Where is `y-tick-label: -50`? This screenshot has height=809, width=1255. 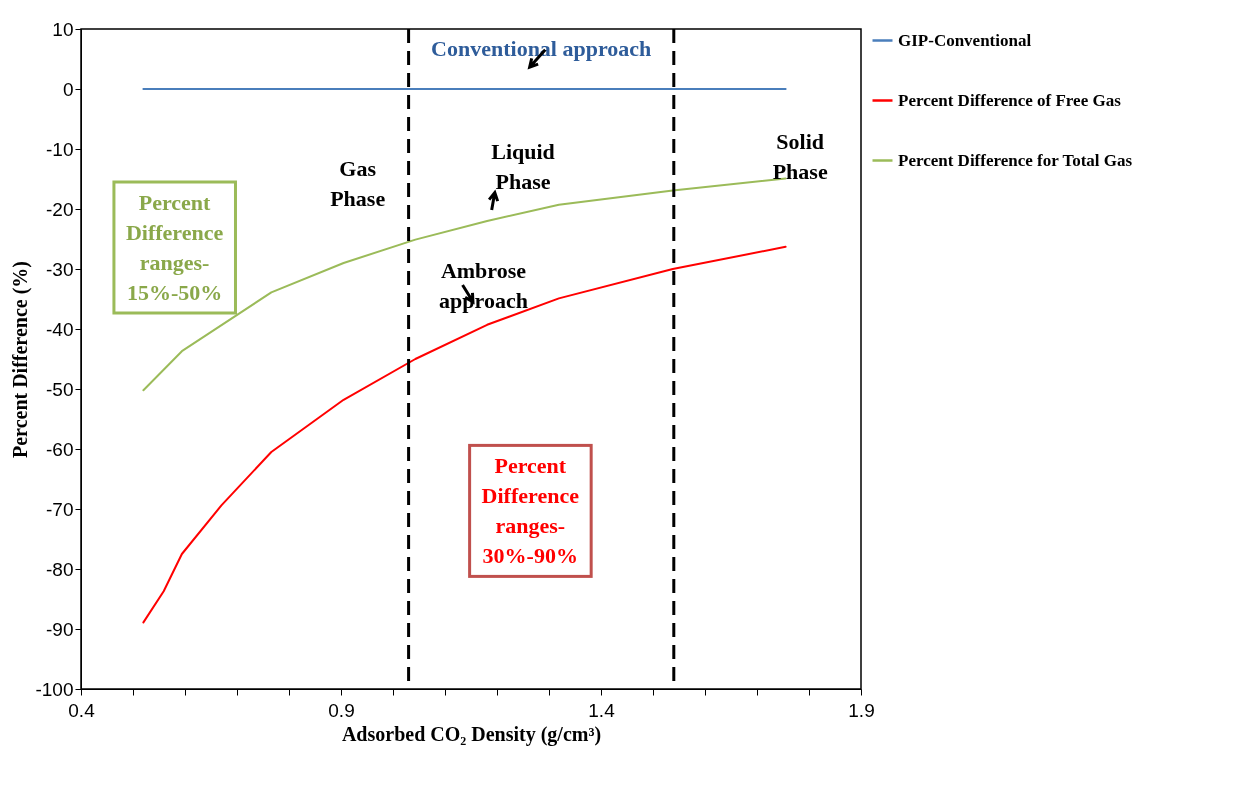
y-tick-label: -50 is located at coordinates (60, 389).